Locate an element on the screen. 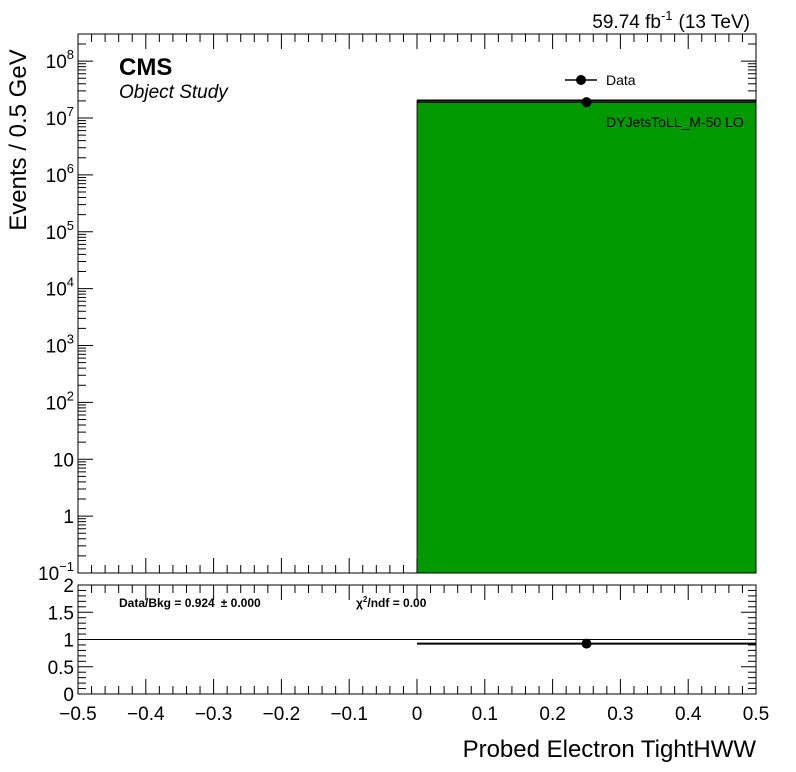  x-axis-label: Probed Electron TightHWW is located at coordinates (610, 749).